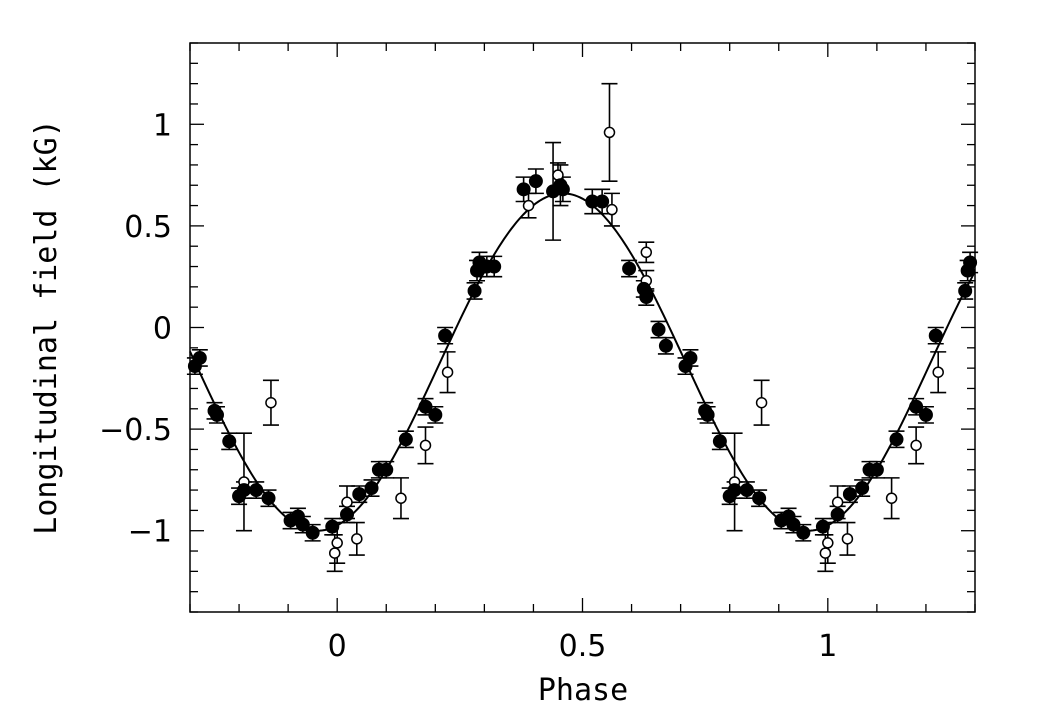 This screenshot has height=722, width=1054. What do you see at coordinates (337, 646) in the screenshot?
I see `x-tick-label: 0` at bounding box center [337, 646].